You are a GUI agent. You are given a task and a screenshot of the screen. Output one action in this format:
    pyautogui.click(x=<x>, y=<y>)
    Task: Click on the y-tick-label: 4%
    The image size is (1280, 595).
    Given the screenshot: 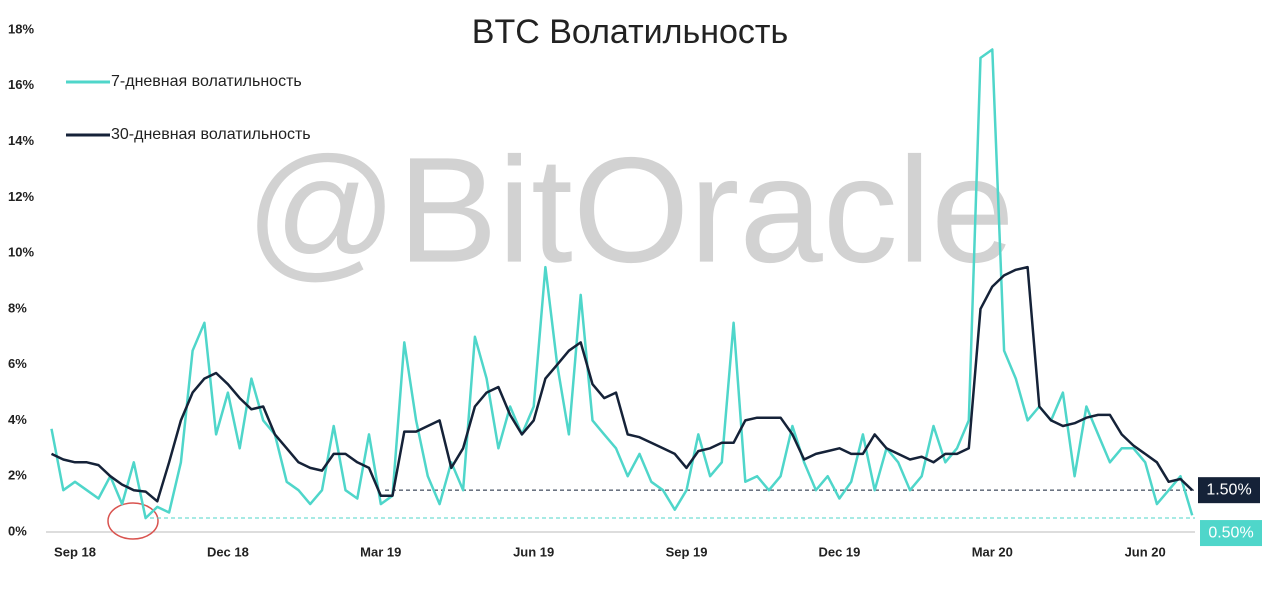 What is the action you would take?
    pyautogui.click(x=17, y=419)
    